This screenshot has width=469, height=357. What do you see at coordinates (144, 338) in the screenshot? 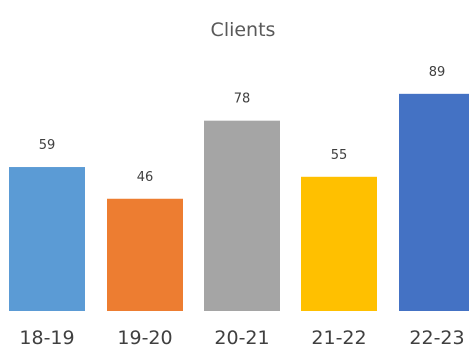
I see `tick-label-19-20: 19-20` at bounding box center [144, 338].